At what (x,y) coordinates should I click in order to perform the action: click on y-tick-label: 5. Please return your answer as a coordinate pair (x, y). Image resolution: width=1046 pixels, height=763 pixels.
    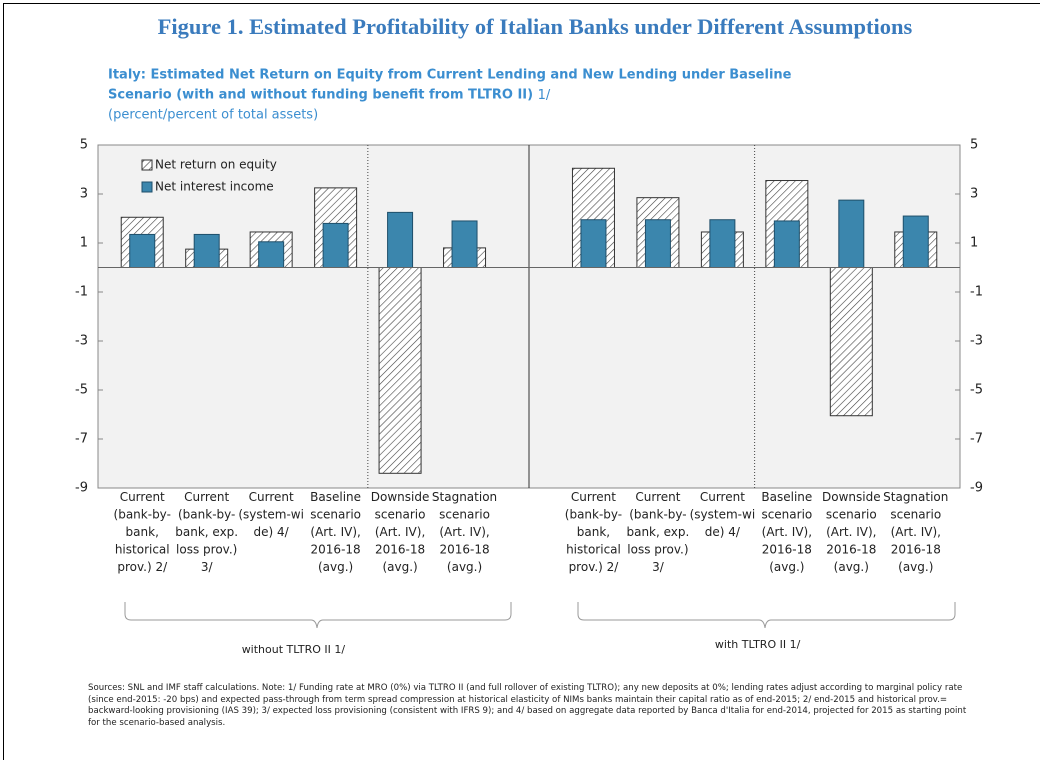
    Looking at the image, I should click on (84, 145).